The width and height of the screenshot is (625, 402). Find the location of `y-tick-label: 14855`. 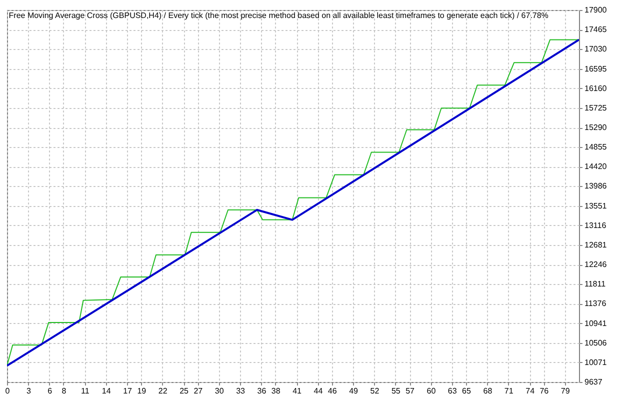

y-tick-label: 14855 is located at coordinates (596, 147).